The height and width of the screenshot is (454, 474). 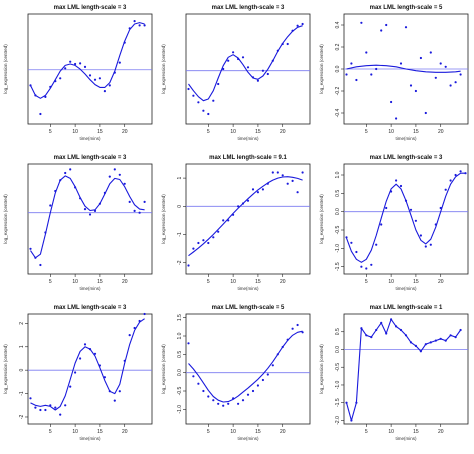 I want to click on x-axis-label: time(mins), so click(x=91, y=138).